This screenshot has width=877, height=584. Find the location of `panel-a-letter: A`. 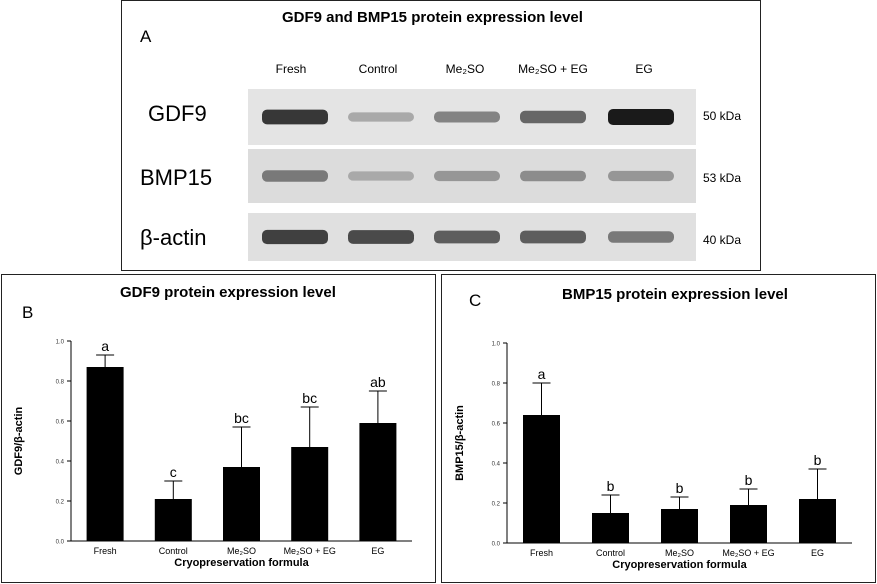

panel-a-letter: A is located at coordinates (146, 36).